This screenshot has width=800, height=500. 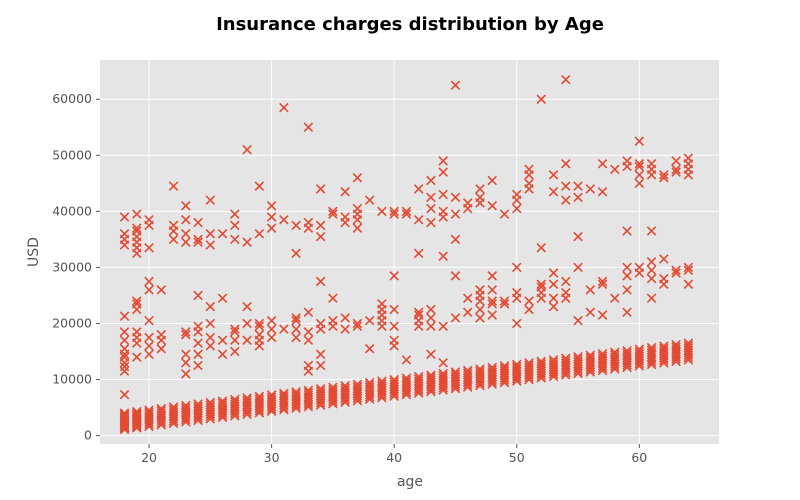 What do you see at coordinates (72, 379) in the screenshot?
I see `y-tick-label: 10000` at bounding box center [72, 379].